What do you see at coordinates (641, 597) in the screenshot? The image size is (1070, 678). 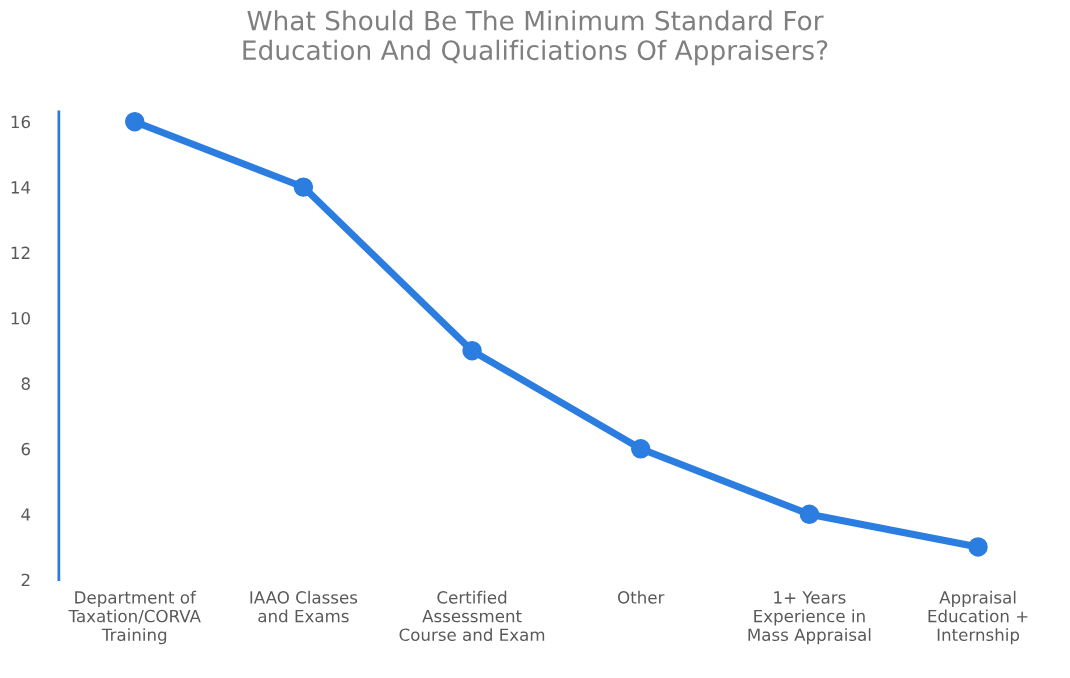 I see `x-tick-label: Other` at bounding box center [641, 597].